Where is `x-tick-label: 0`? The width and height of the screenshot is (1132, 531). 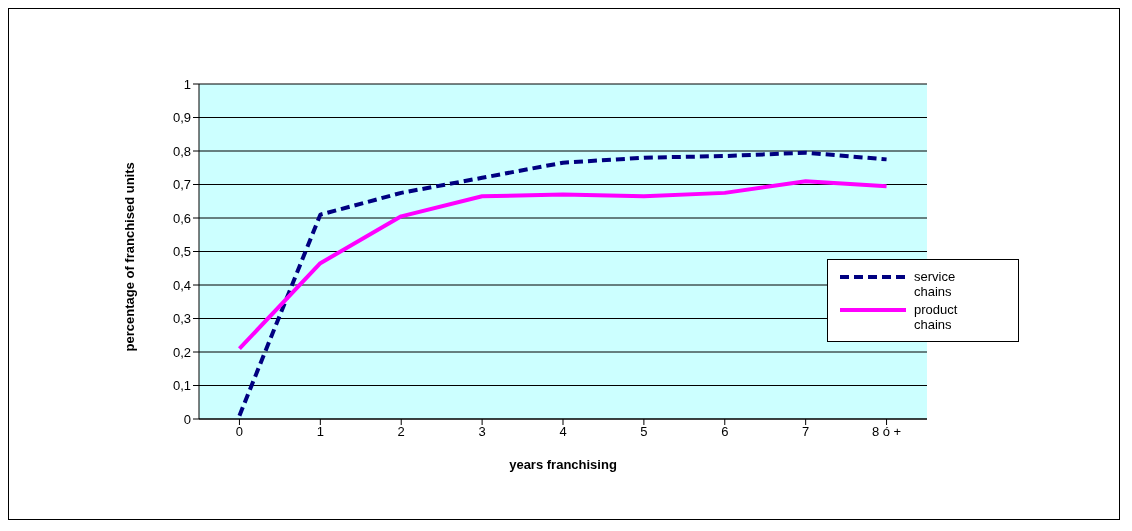
x-tick-label: 0 is located at coordinates (239, 432).